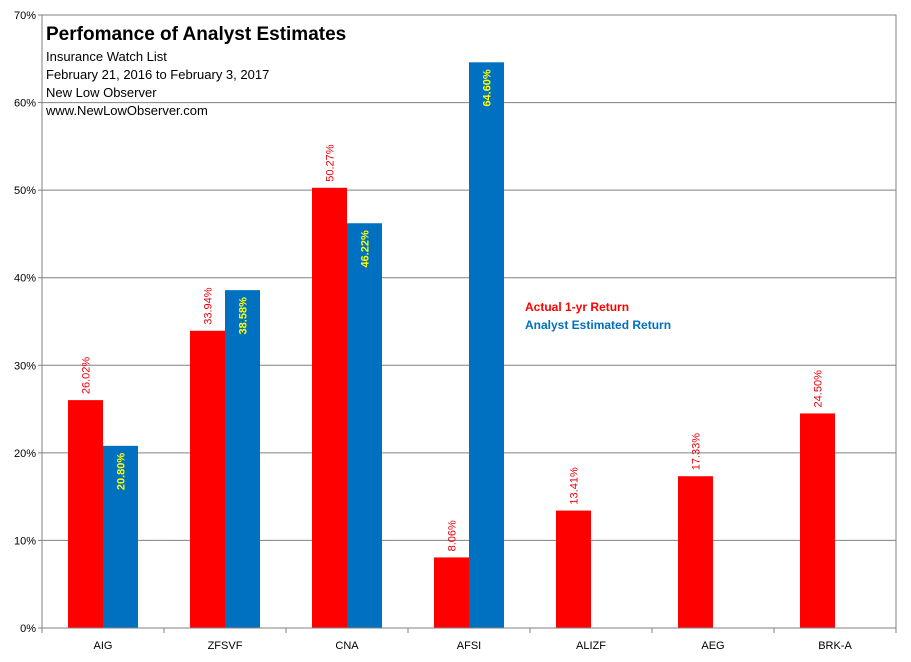 This screenshot has width=911, height=662. What do you see at coordinates (453, 535) in the screenshot?
I see `data-label-actual-AFSI: 8.06%` at bounding box center [453, 535].